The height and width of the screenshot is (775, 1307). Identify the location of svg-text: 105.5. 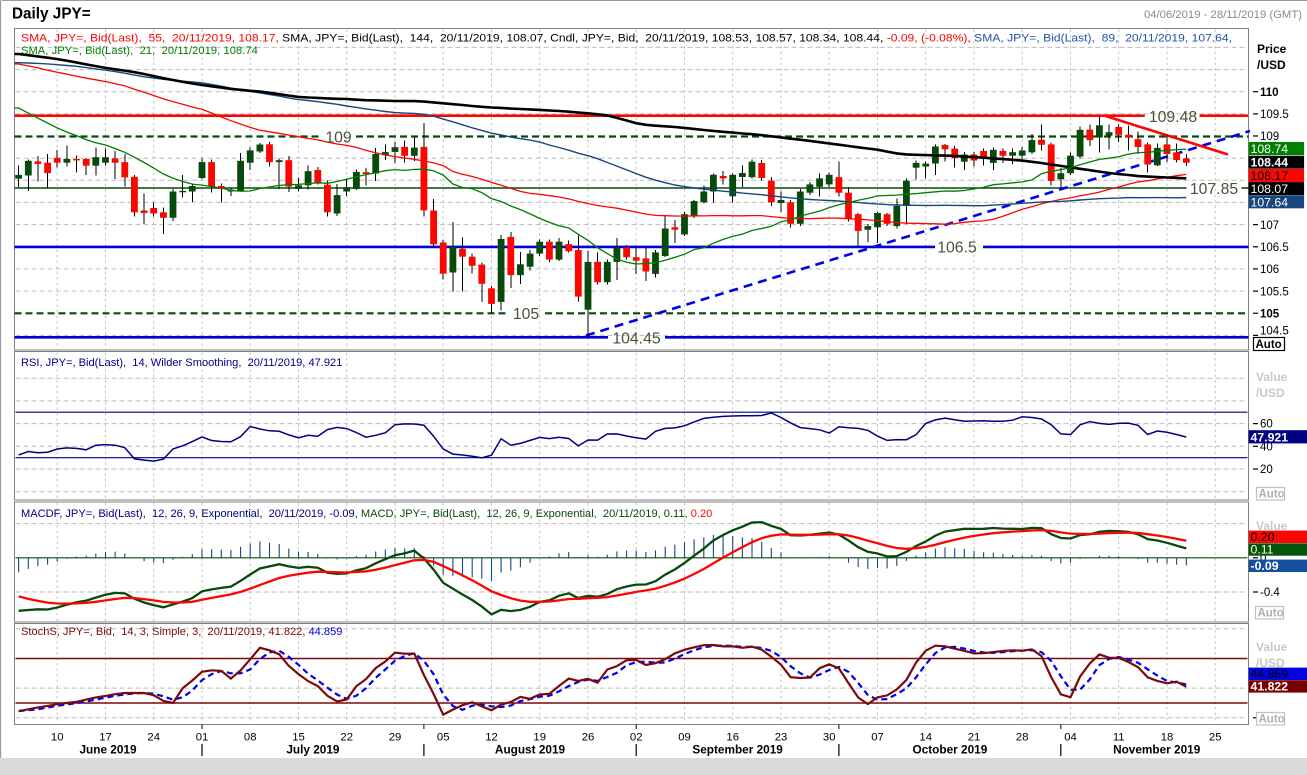
(1274, 292).